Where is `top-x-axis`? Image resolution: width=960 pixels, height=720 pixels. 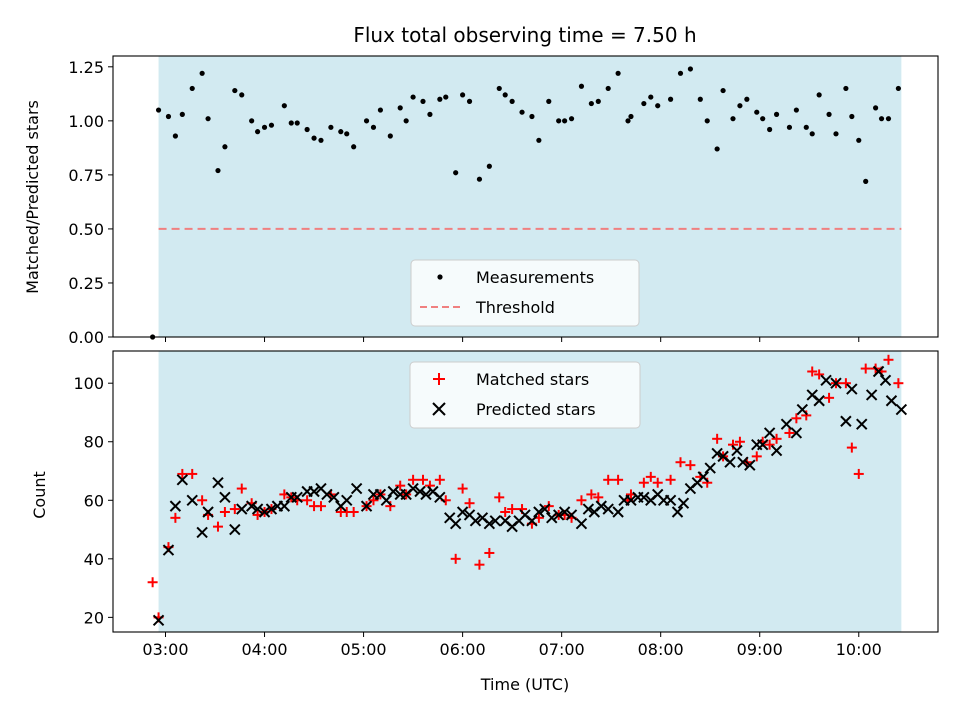 top-x-axis is located at coordinates (512, 339).